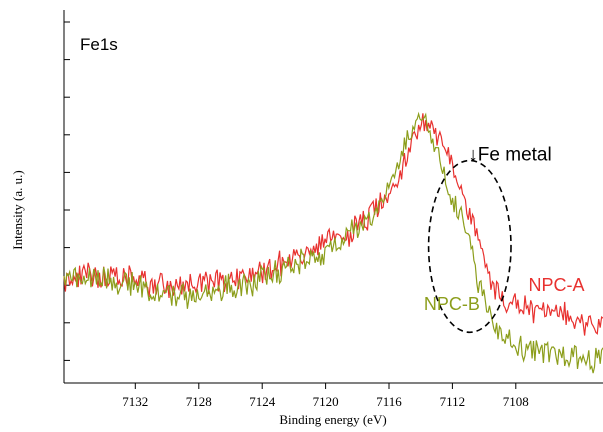 The width and height of the screenshot is (603, 432). I want to click on x-tick-label: 7108, so click(516, 401).